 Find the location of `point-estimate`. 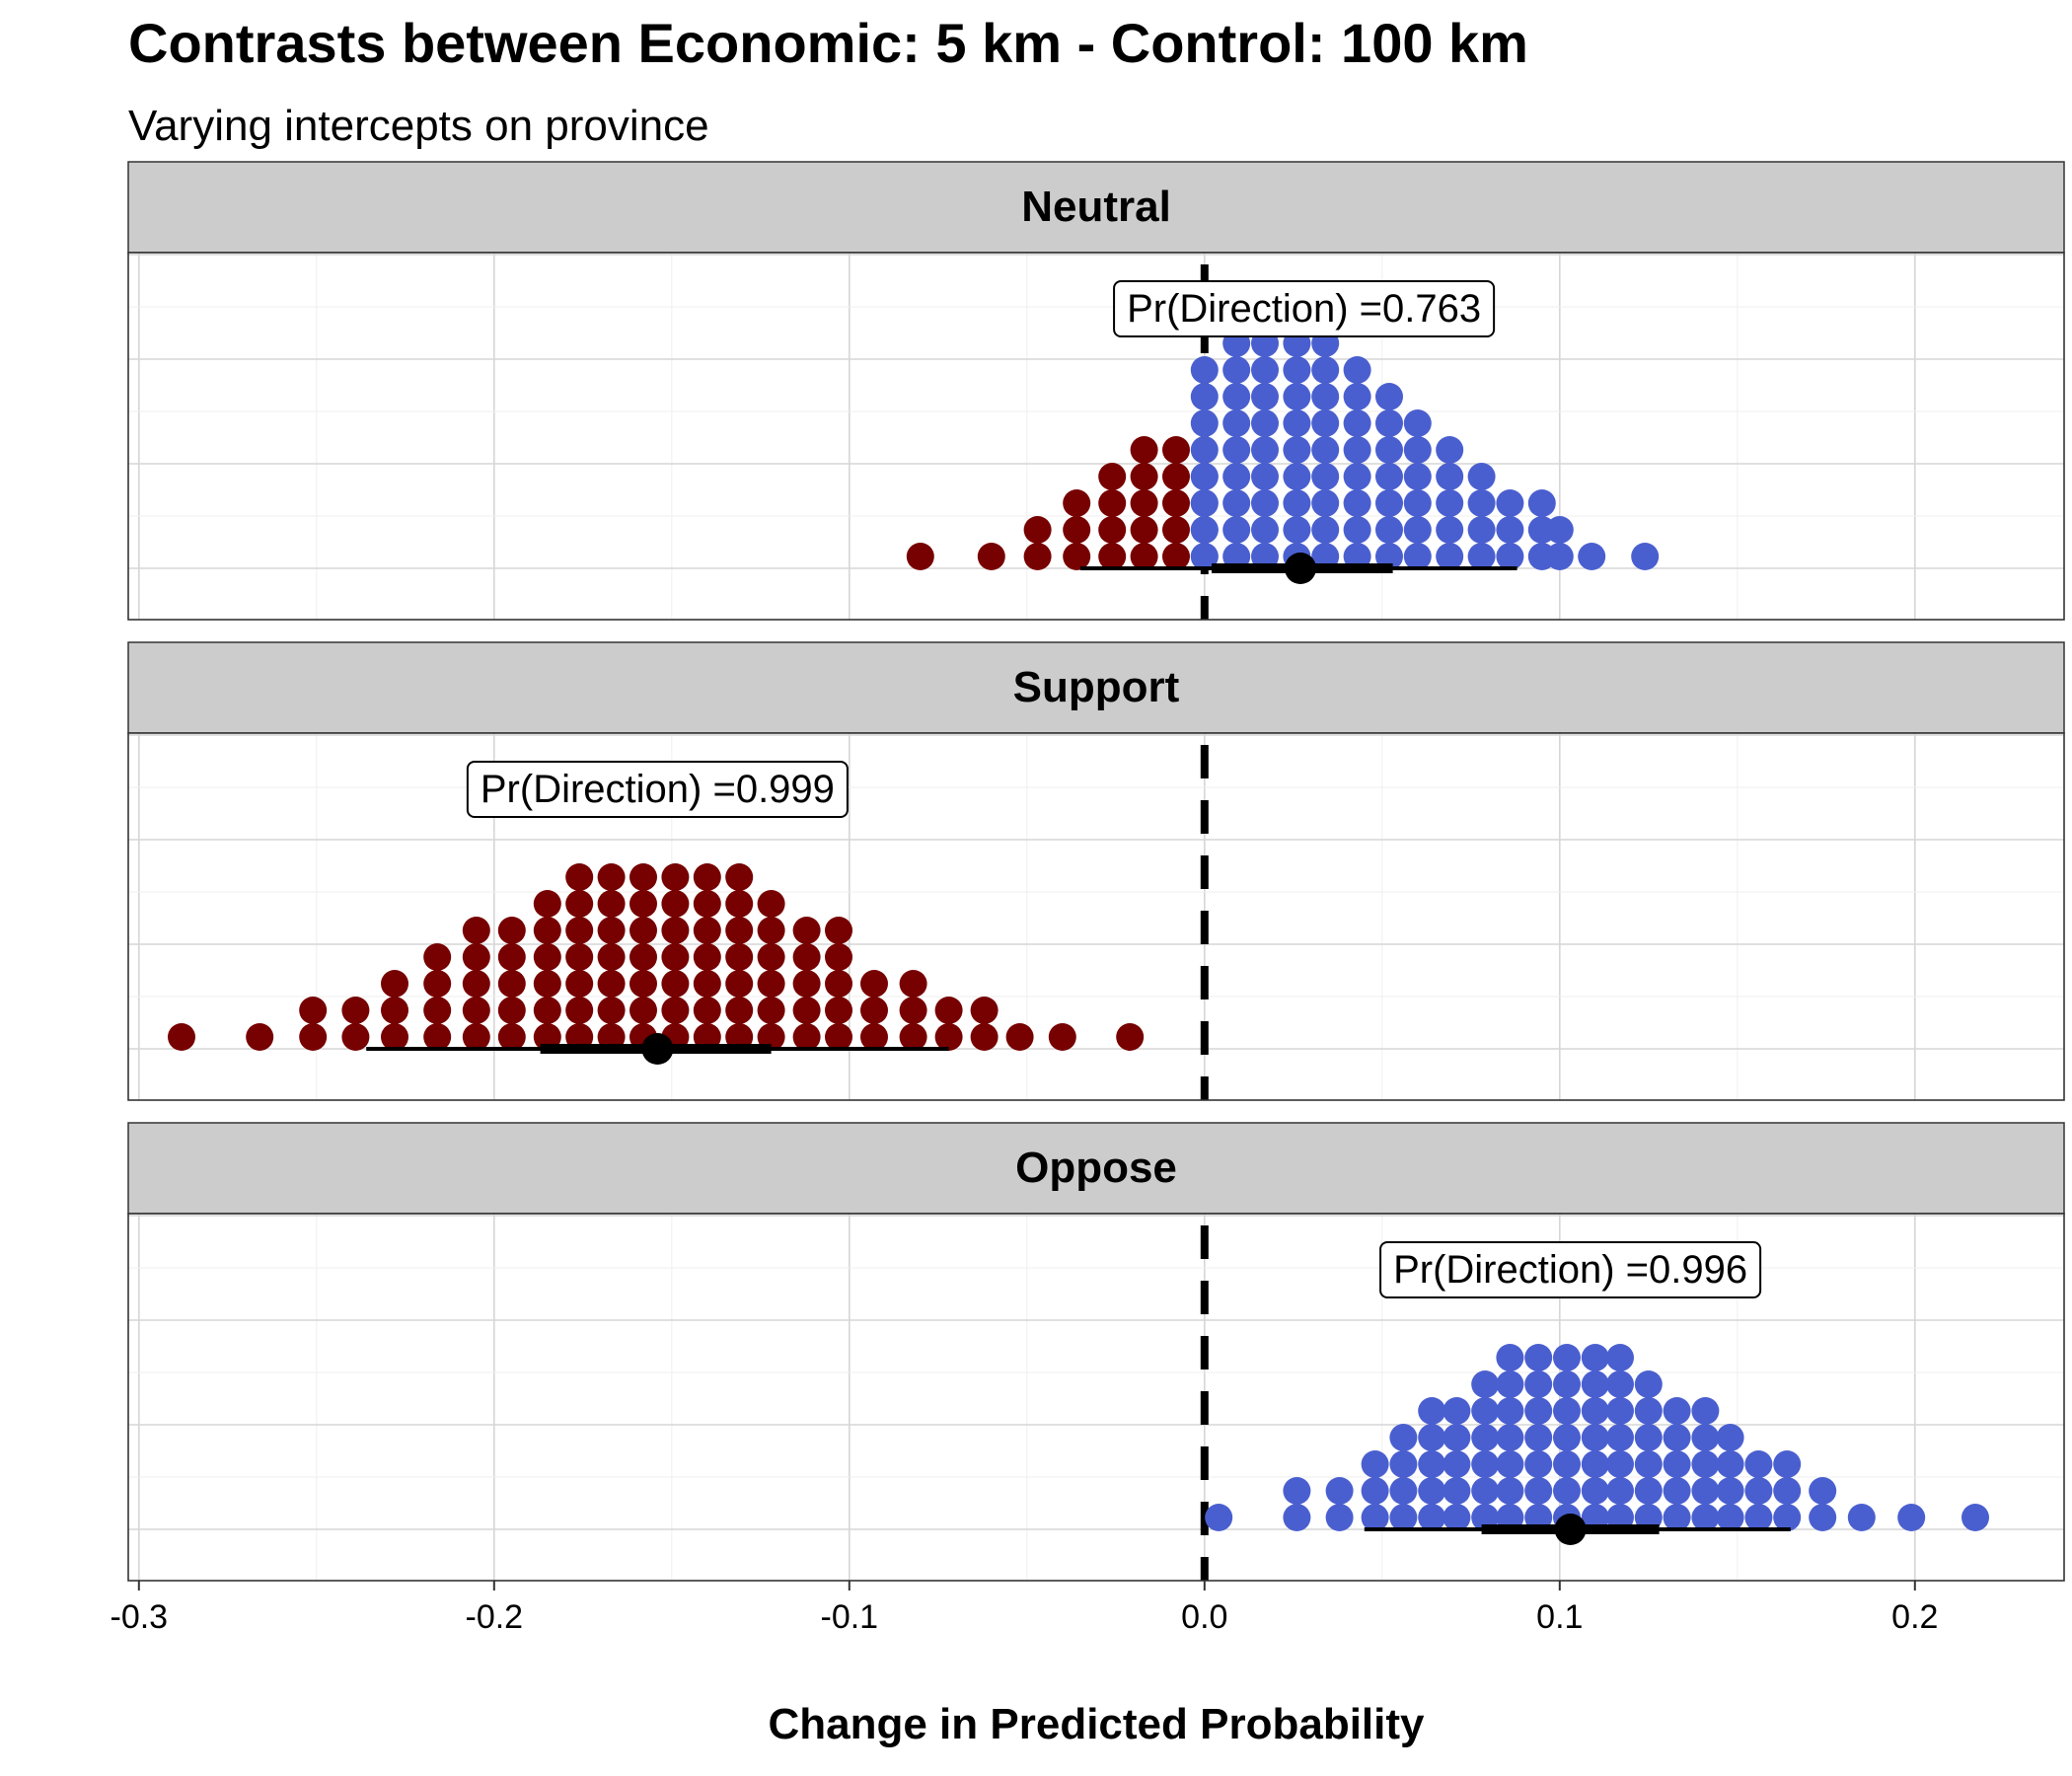

point-estimate is located at coordinates (658, 1049).